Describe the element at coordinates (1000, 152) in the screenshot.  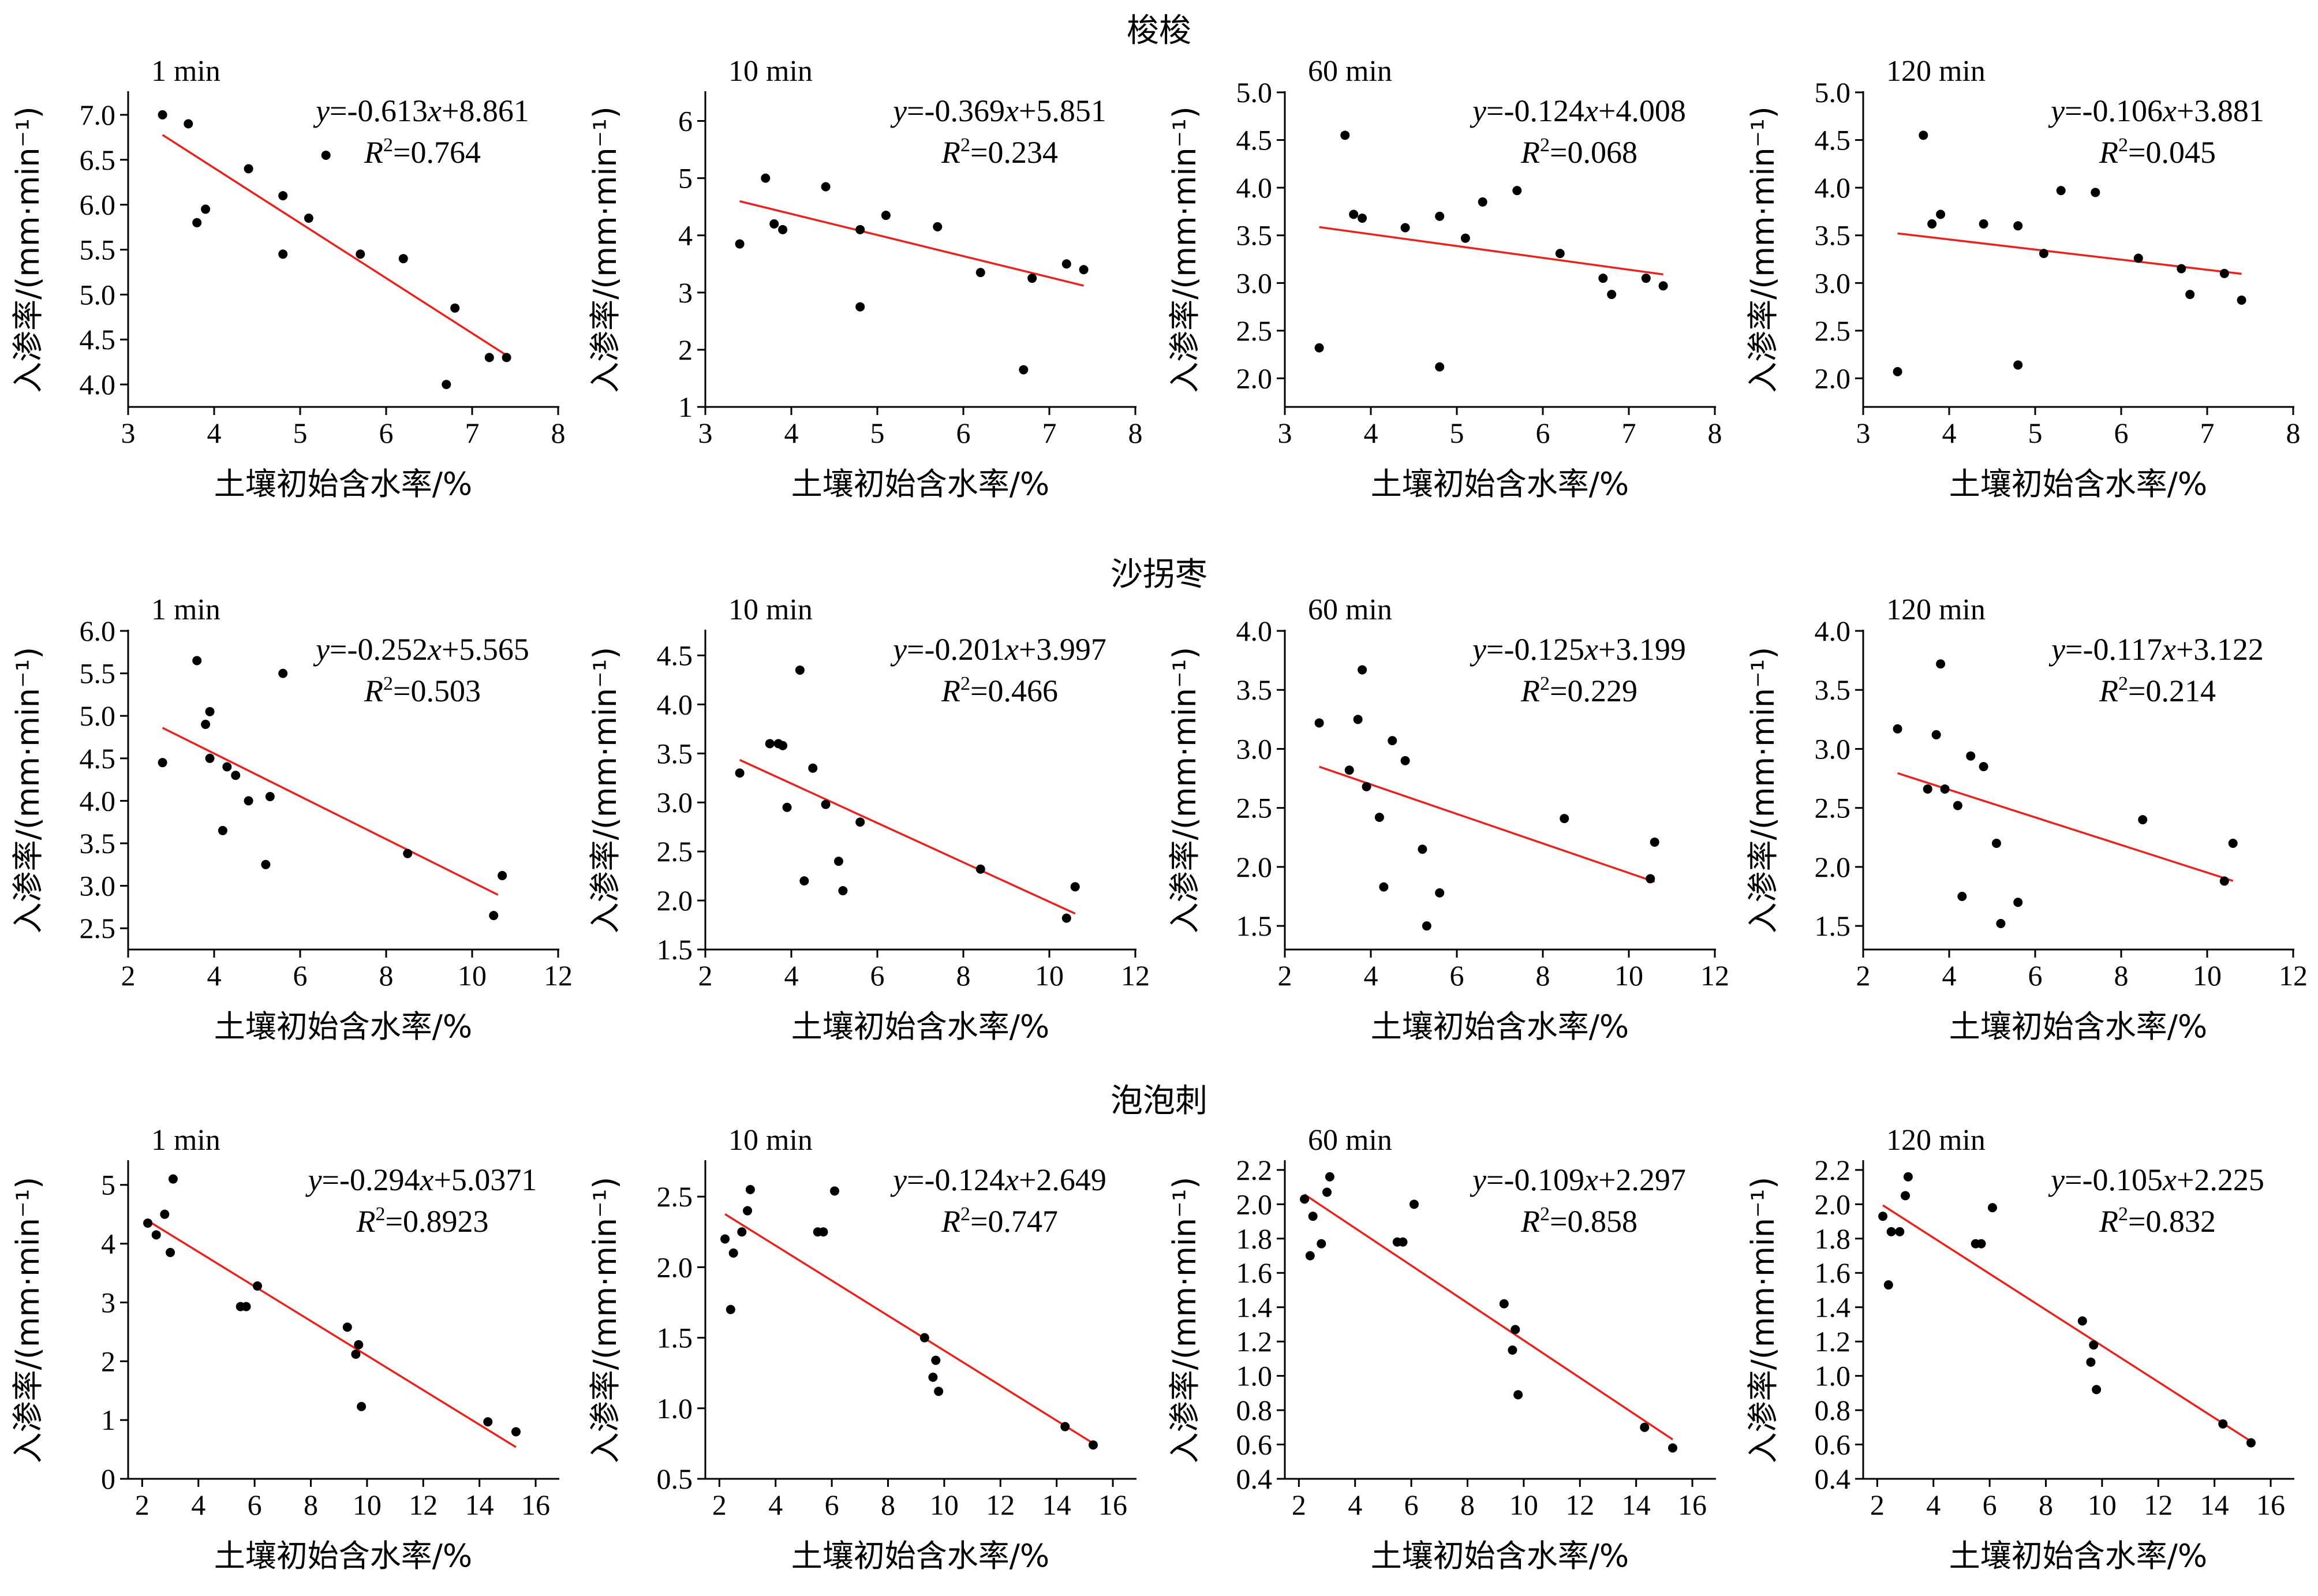
I see `r-squared-label: R2=0.234` at that location.